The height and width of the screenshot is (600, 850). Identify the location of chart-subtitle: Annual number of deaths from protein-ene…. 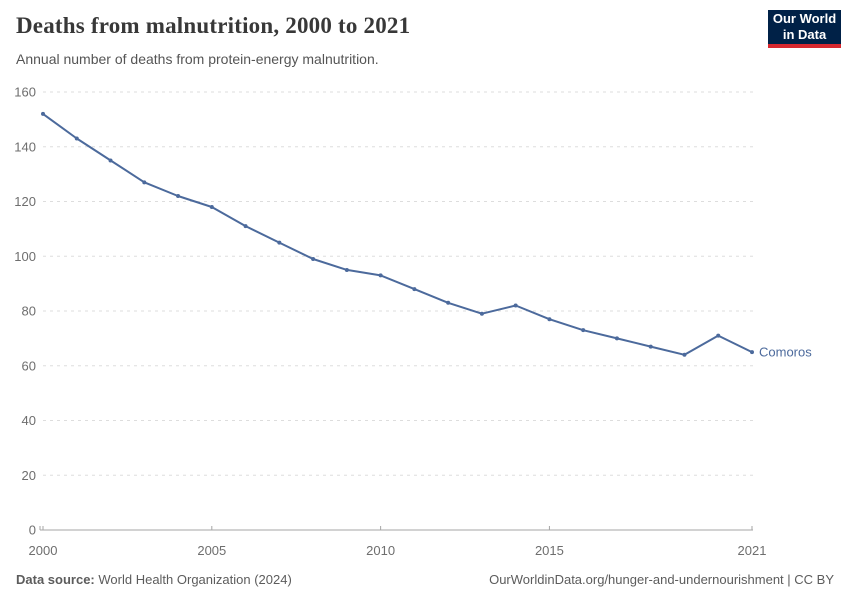
(197, 59).